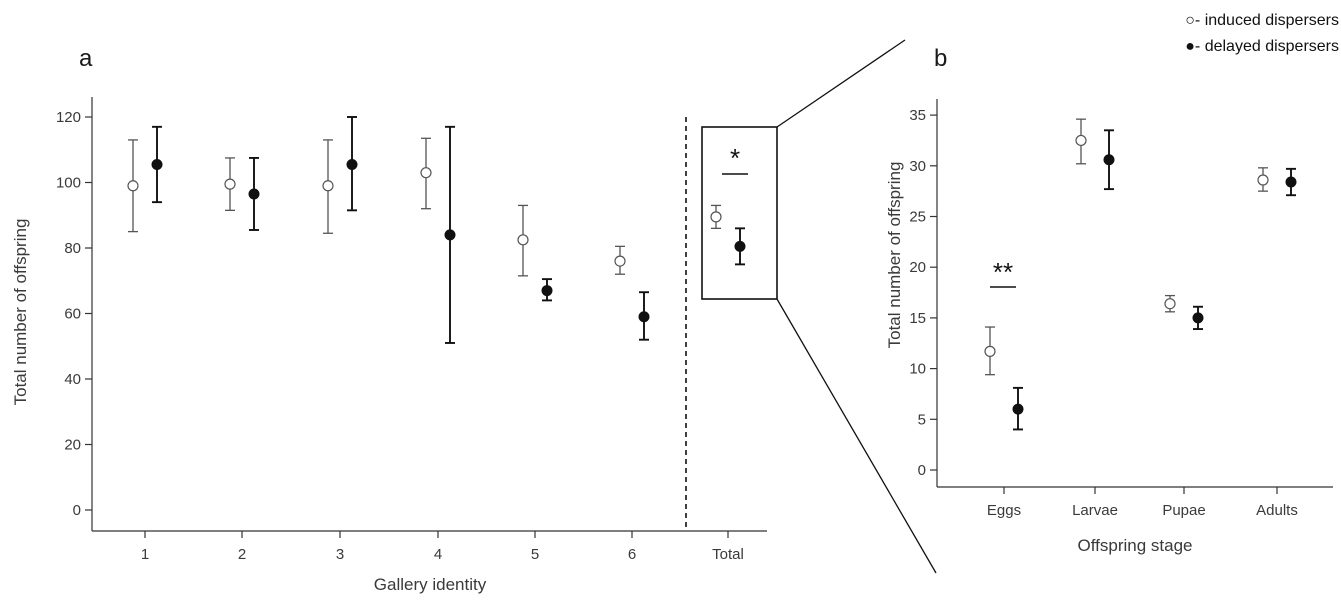  Describe the element at coordinates (1003, 272) in the screenshot. I see `significance-marker-b: **` at that location.